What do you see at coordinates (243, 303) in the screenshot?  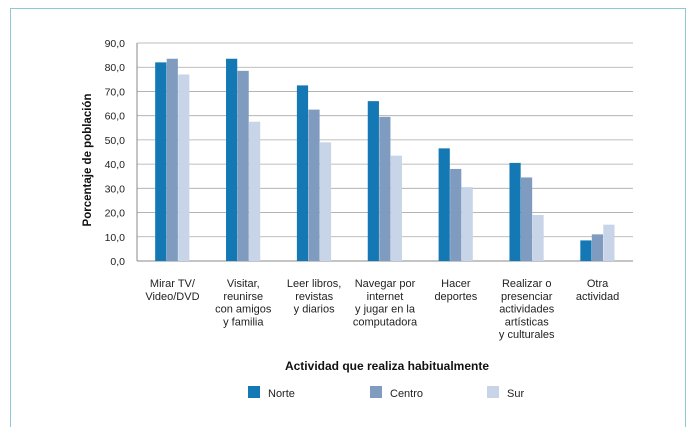 I see `category-label: Visitar, reunirse con amigos y familia` at bounding box center [243, 303].